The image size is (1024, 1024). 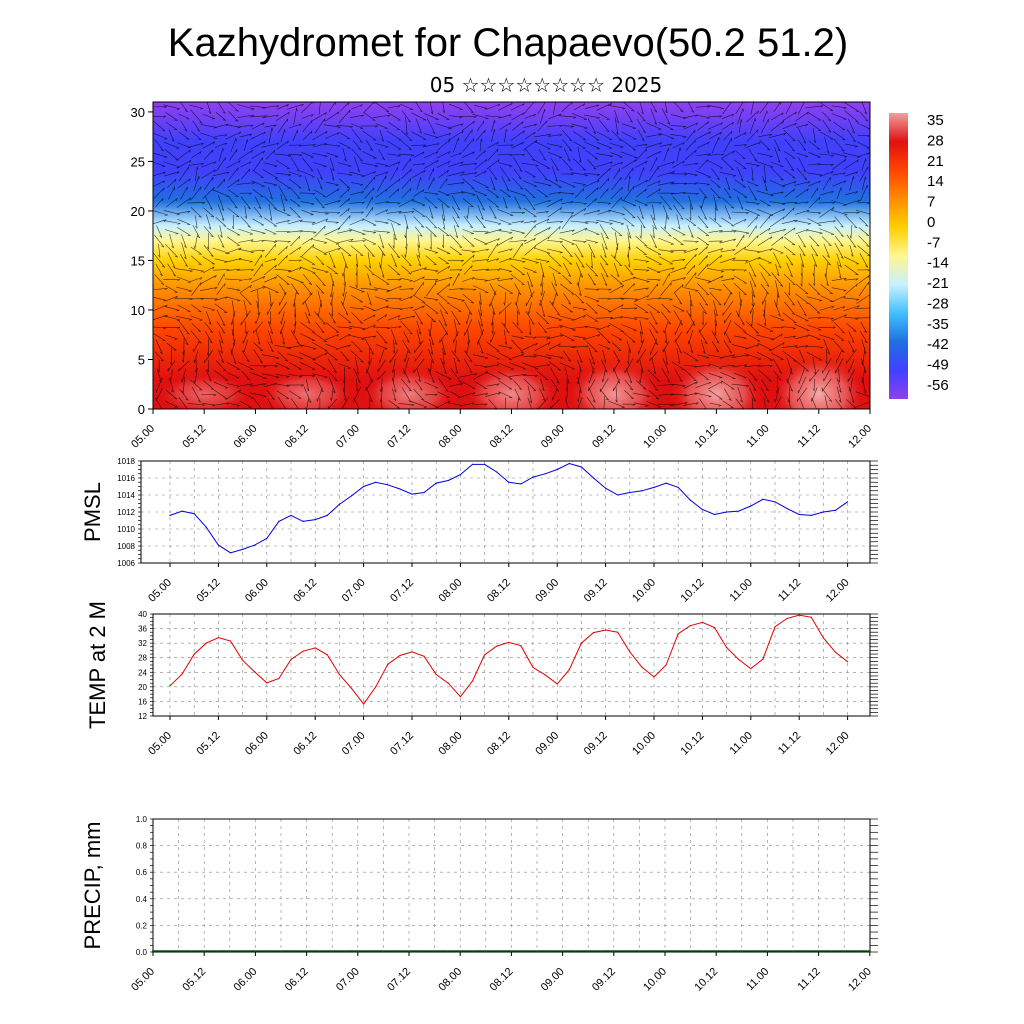 I want to click on y-axis-label: PRECIP, mm, so click(x=92, y=886).